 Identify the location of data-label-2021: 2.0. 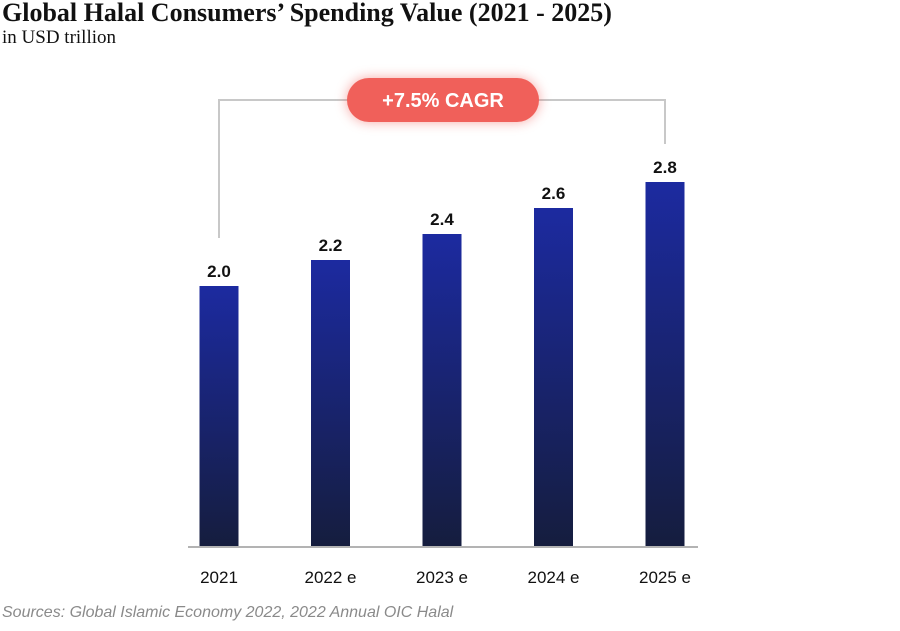
(219, 271).